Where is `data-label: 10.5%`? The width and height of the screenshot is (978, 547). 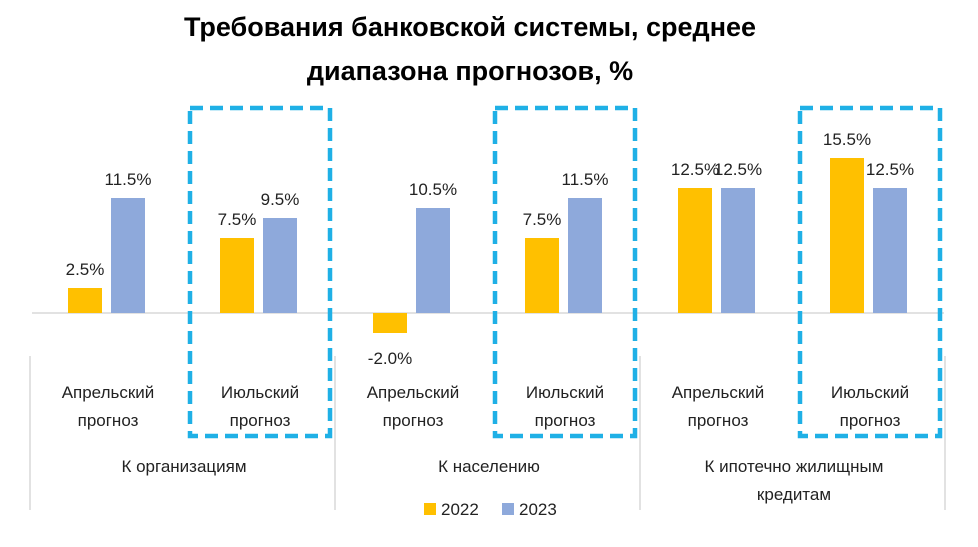
data-label: 10.5% is located at coordinates (433, 189).